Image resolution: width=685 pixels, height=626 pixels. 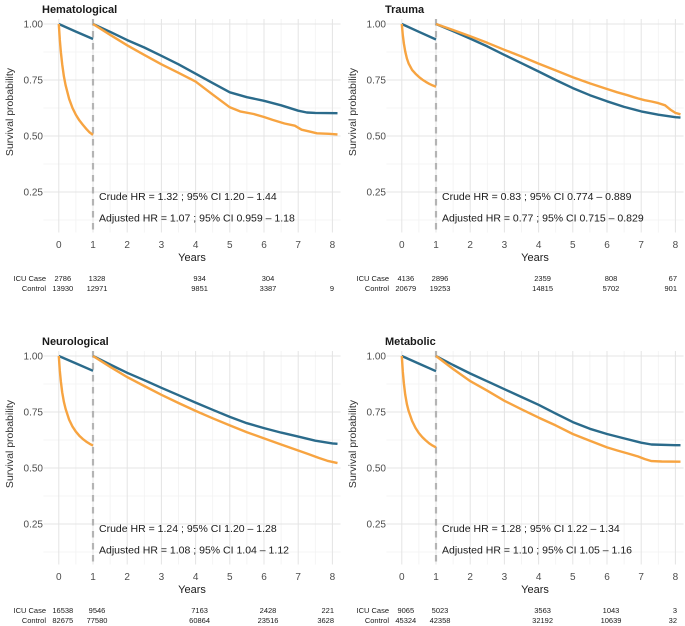 I want to click on risk-table-value: 2896, so click(x=440, y=278).